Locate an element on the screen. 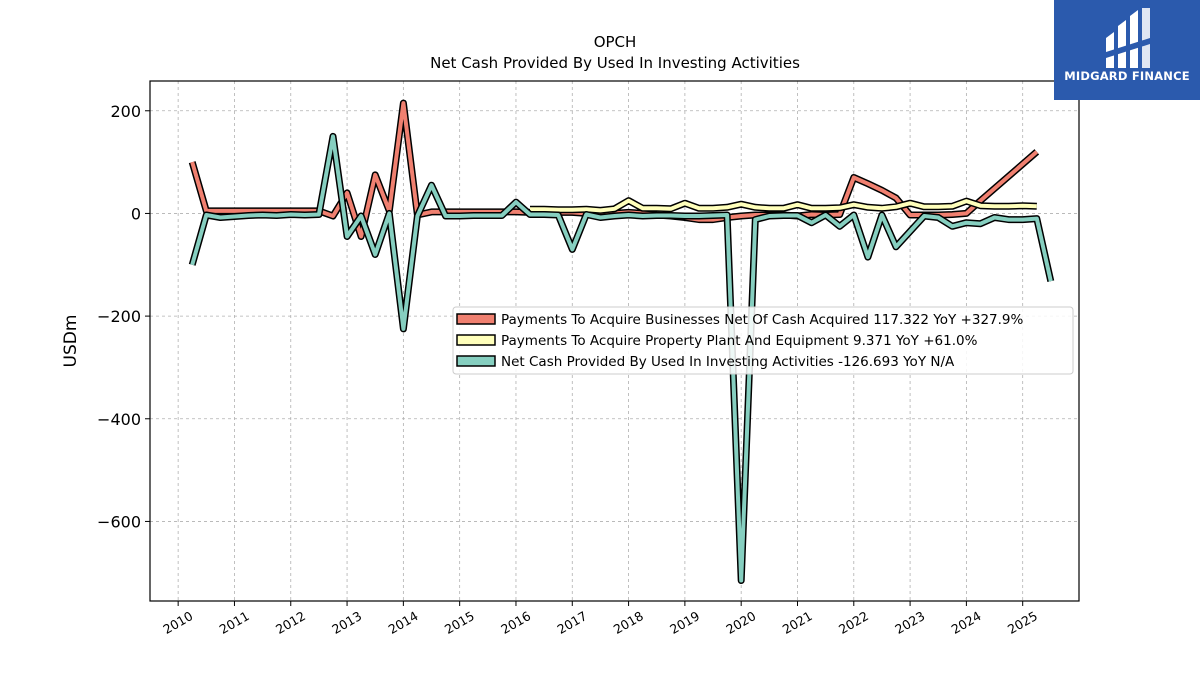 This screenshot has width=1200, height=675. y-axis-label: USDm is located at coordinates (71, 341).